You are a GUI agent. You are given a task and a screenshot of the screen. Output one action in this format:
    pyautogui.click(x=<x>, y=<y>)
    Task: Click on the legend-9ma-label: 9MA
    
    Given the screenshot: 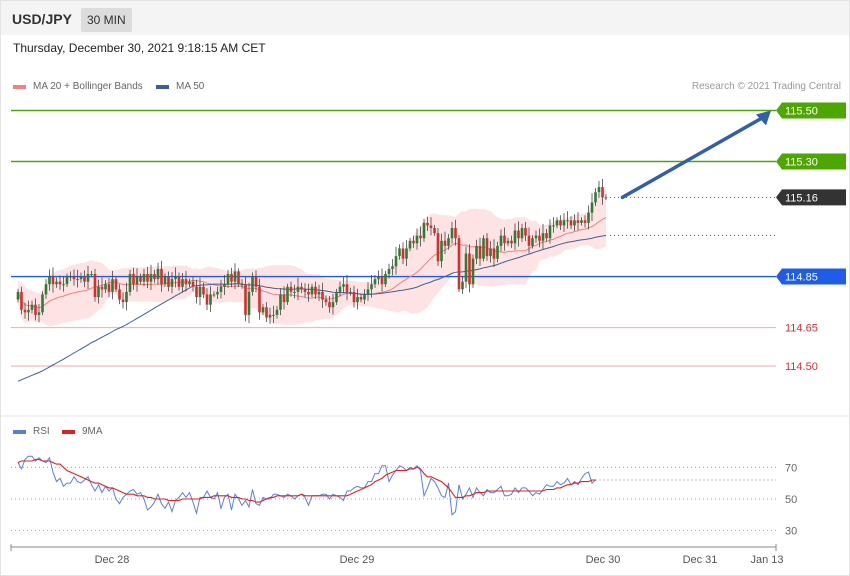 What is the action you would take?
    pyautogui.click(x=92, y=431)
    